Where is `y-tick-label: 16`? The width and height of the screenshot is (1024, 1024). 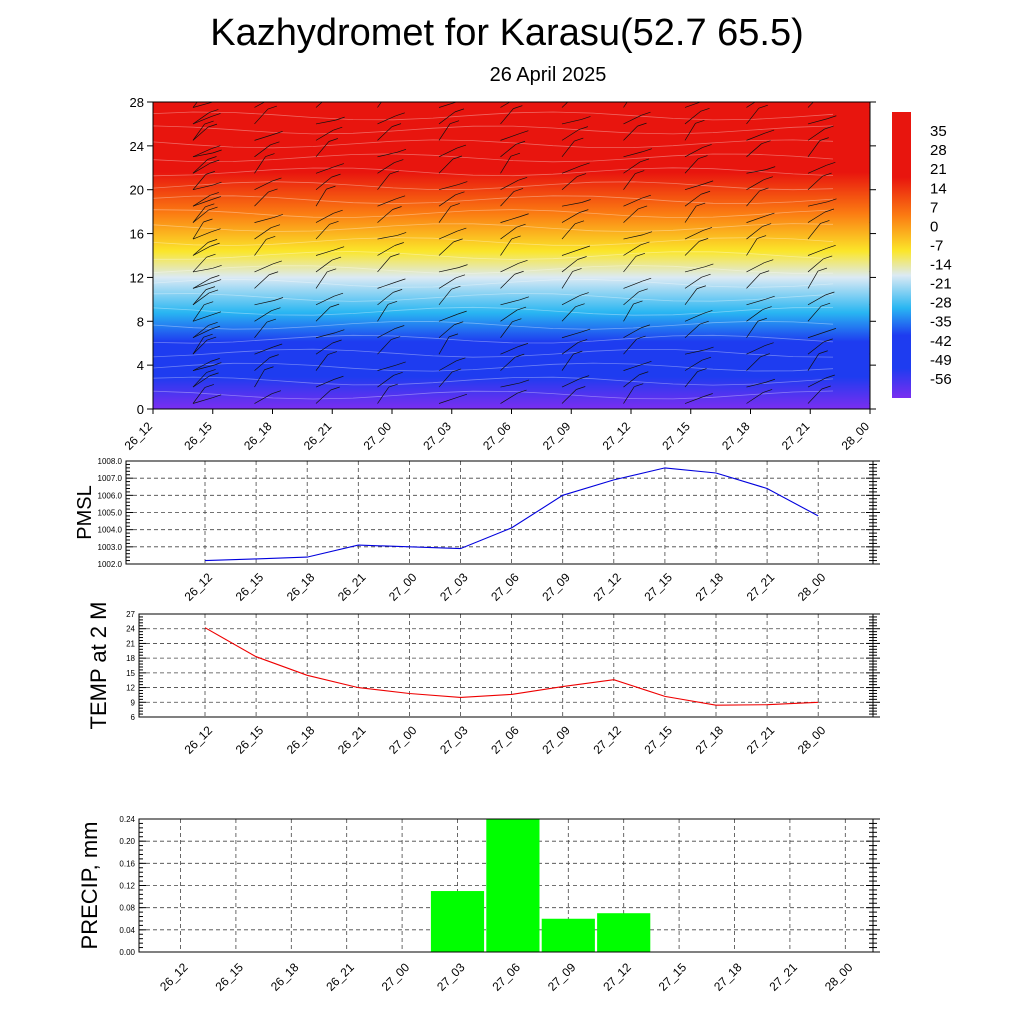
y-tick-label: 16 is located at coordinates (137, 234).